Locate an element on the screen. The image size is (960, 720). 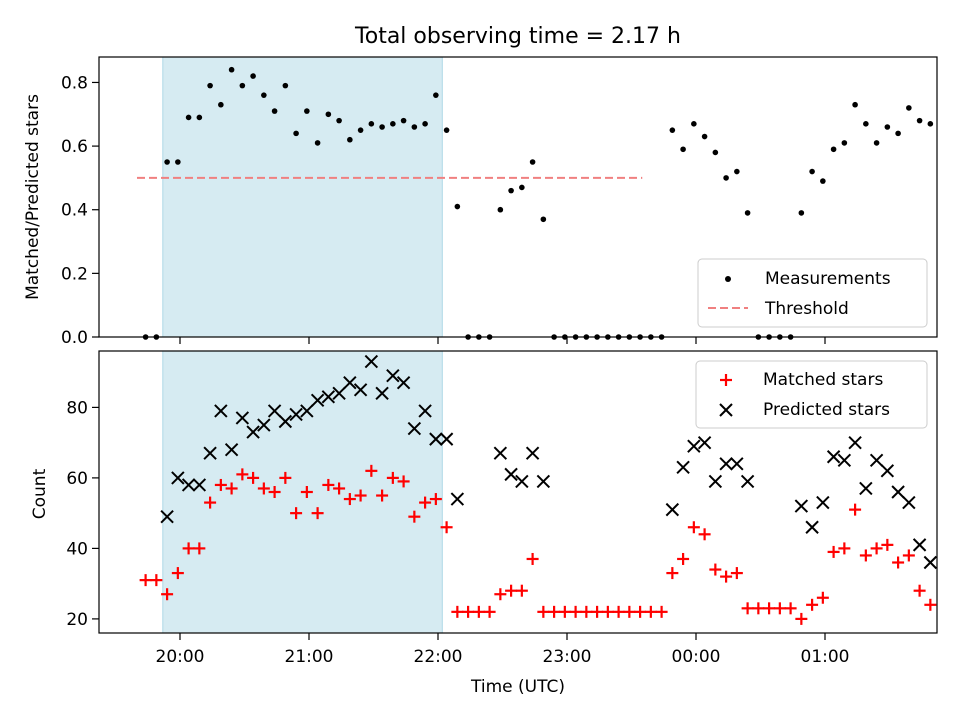
top-legend-box is located at coordinates (812, 293).